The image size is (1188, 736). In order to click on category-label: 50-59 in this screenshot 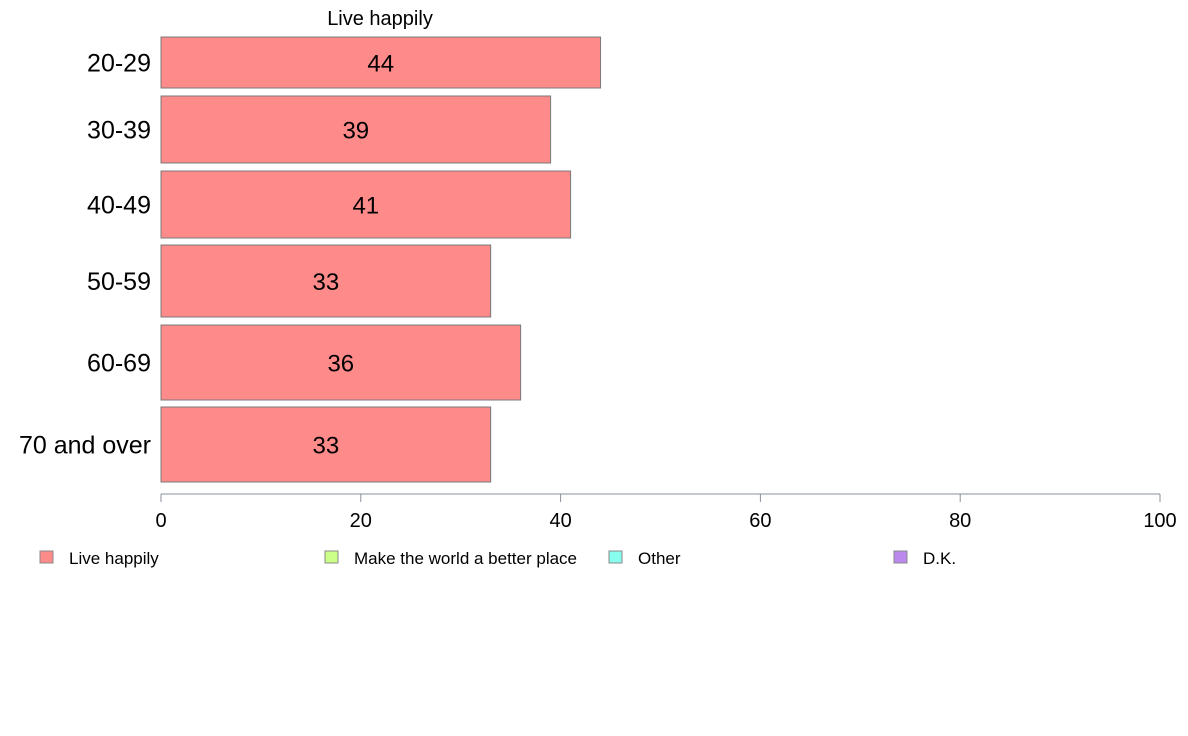, I will do `click(119, 282)`.